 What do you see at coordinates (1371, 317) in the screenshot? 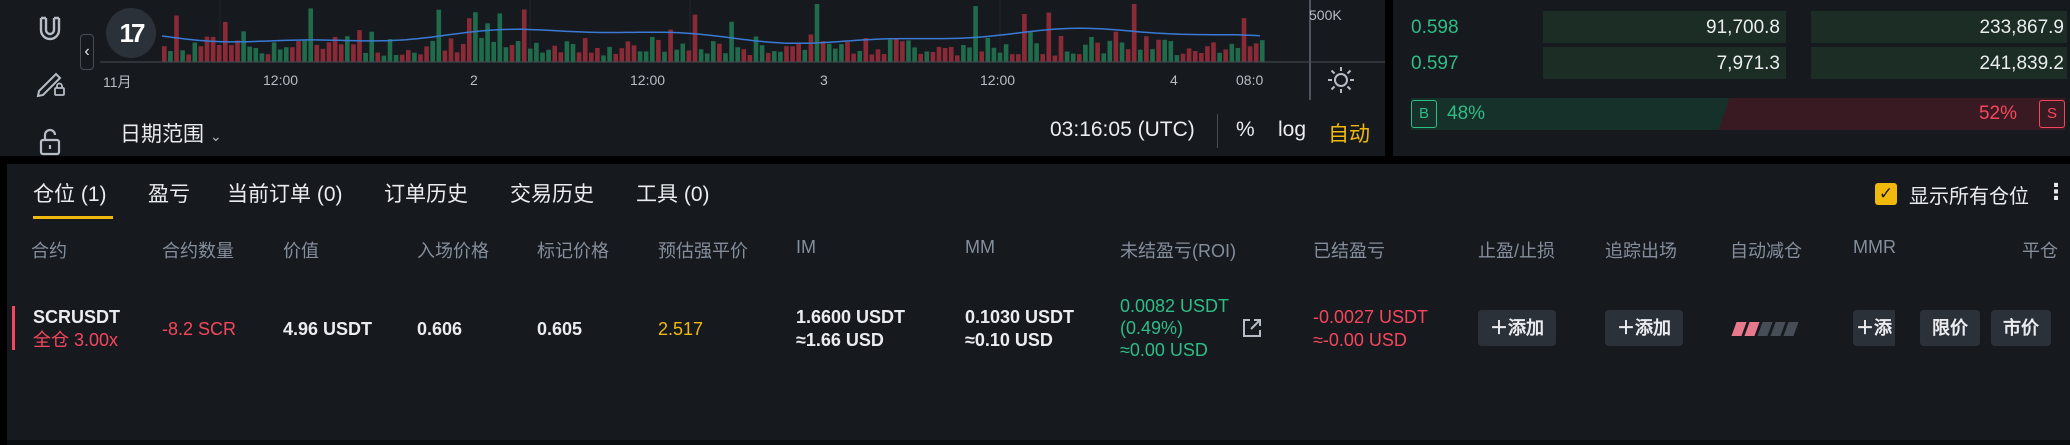
I see `realized-pnl-usdt: -0.0027 USDT` at bounding box center [1371, 317].